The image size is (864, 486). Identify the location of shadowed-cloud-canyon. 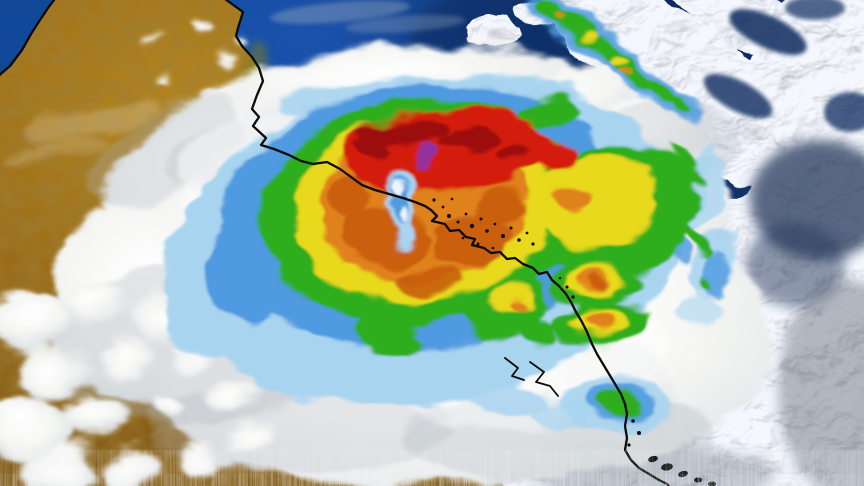
(795, 265).